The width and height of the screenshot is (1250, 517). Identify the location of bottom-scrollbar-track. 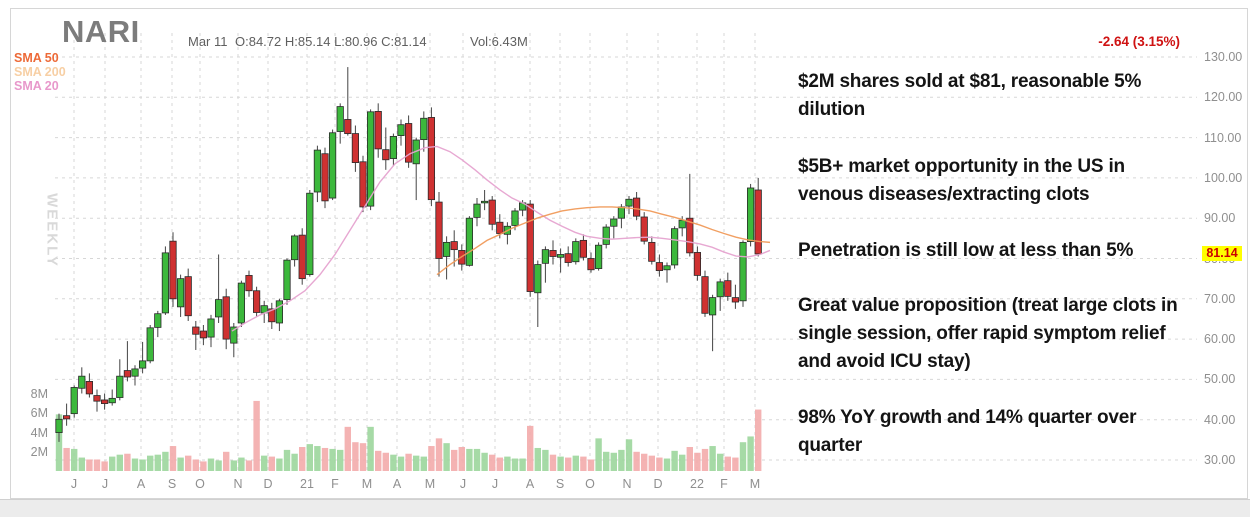
(625, 508).